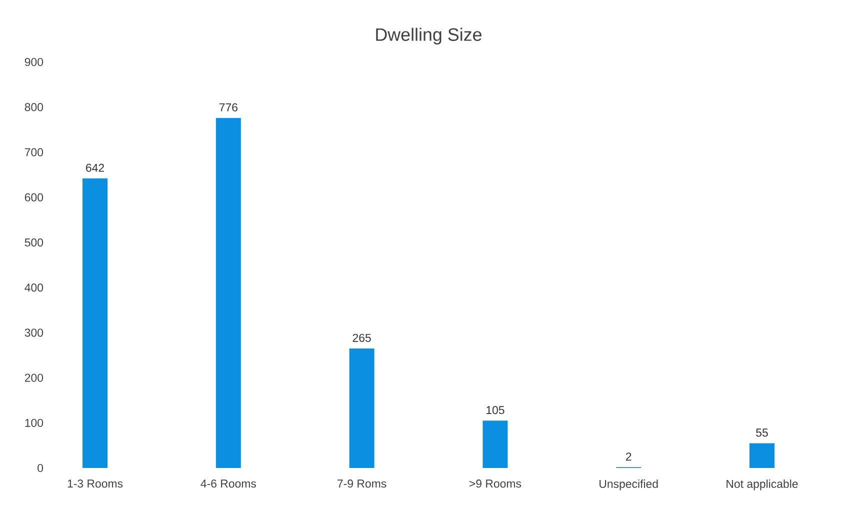  Describe the element at coordinates (34, 152) in the screenshot. I see `y-tick-label: 700` at that location.